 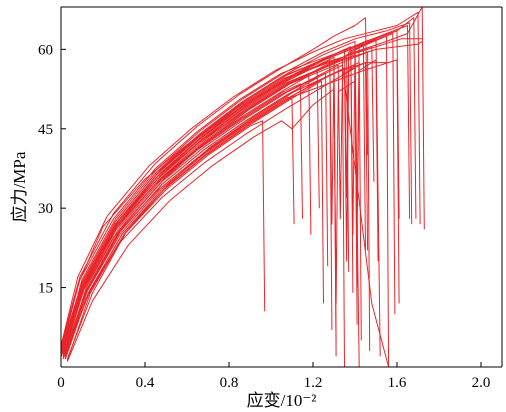 I want to click on x-tick-label: 1.2, so click(x=313, y=383).